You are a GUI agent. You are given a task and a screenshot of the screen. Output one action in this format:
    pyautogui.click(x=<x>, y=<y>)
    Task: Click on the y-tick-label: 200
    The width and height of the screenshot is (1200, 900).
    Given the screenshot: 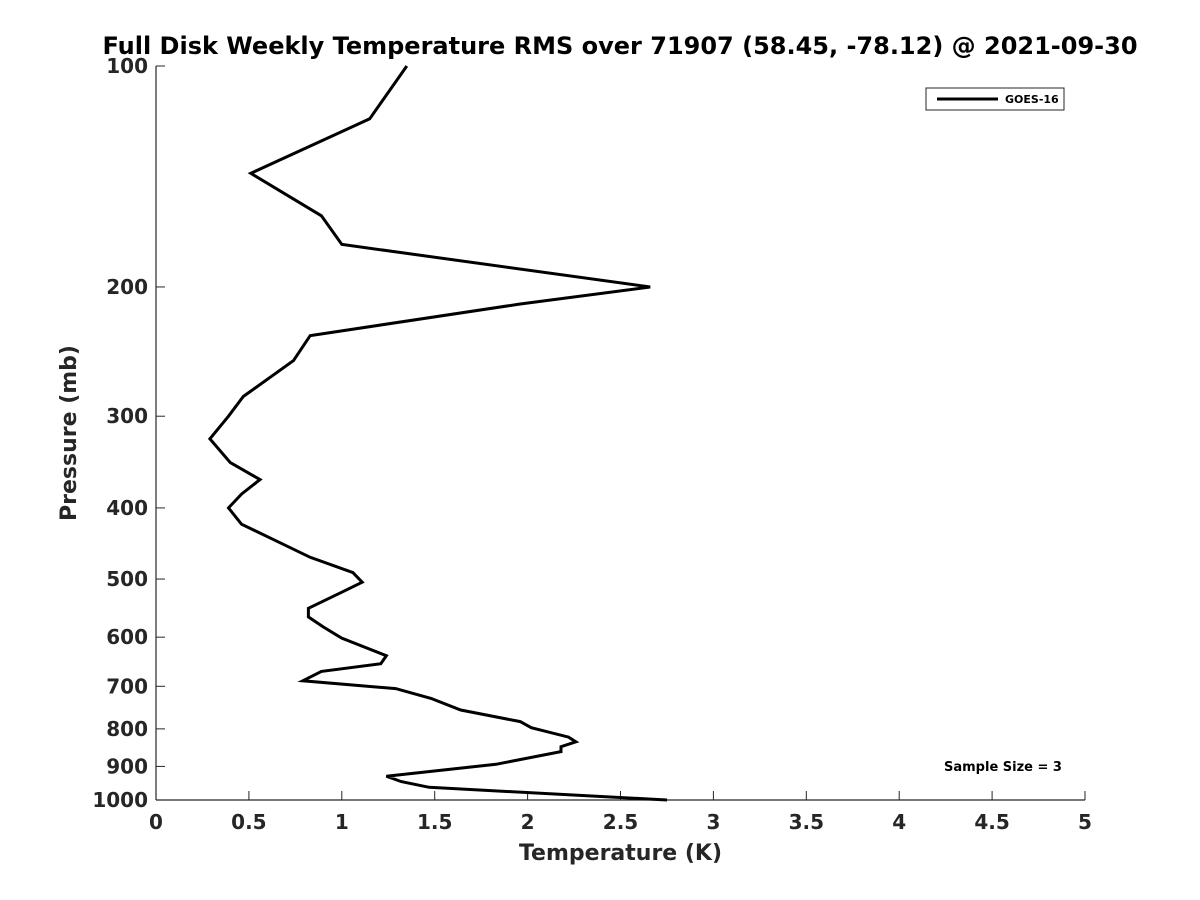 What is the action you would take?
    pyautogui.click(x=127, y=287)
    